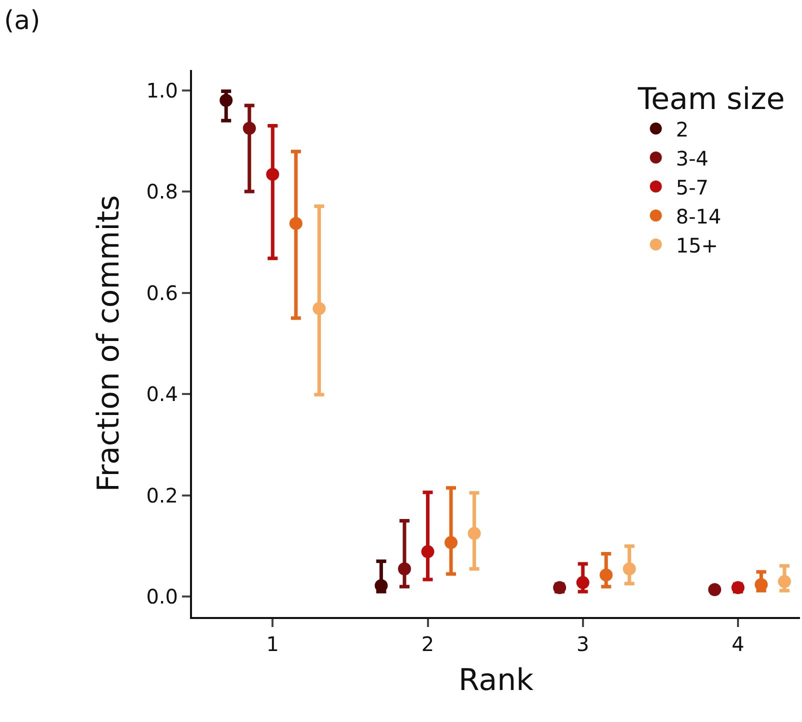  I want to click on x-tick-label: 3, so click(583, 644).